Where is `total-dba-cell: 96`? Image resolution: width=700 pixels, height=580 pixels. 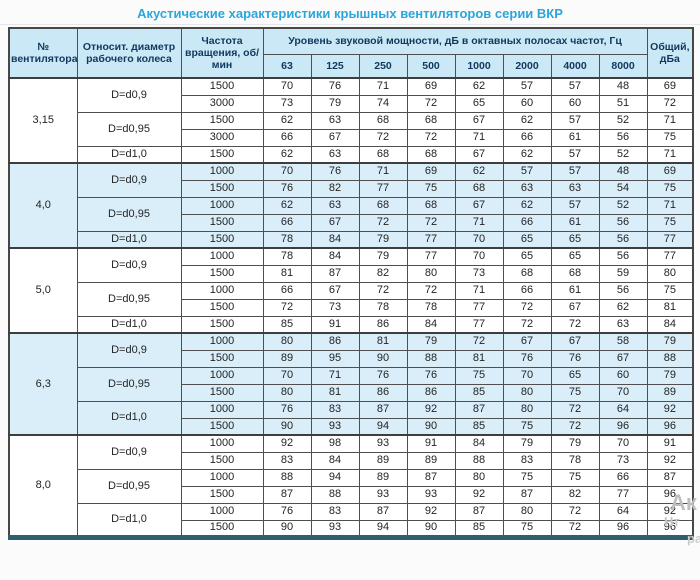 total-dba-cell: 96 is located at coordinates (670, 426).